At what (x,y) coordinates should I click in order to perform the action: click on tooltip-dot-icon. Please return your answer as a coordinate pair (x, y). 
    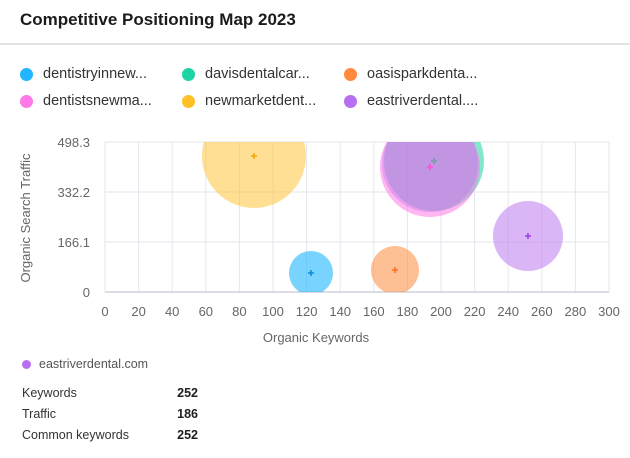
    Looking at the image, I should click on (26, 364).